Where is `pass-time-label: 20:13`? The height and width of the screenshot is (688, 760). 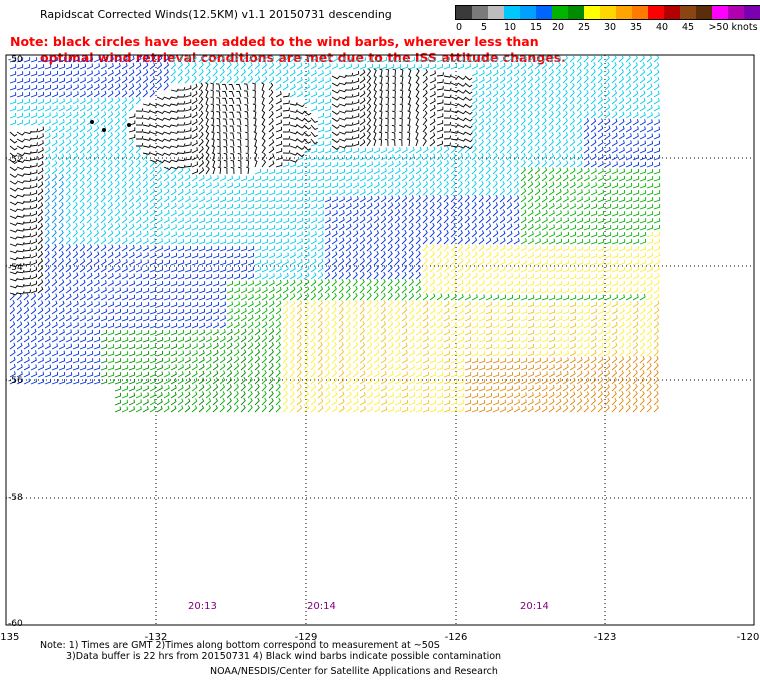 pass-time-label: 20:13 is located at coordinates (202, 606).